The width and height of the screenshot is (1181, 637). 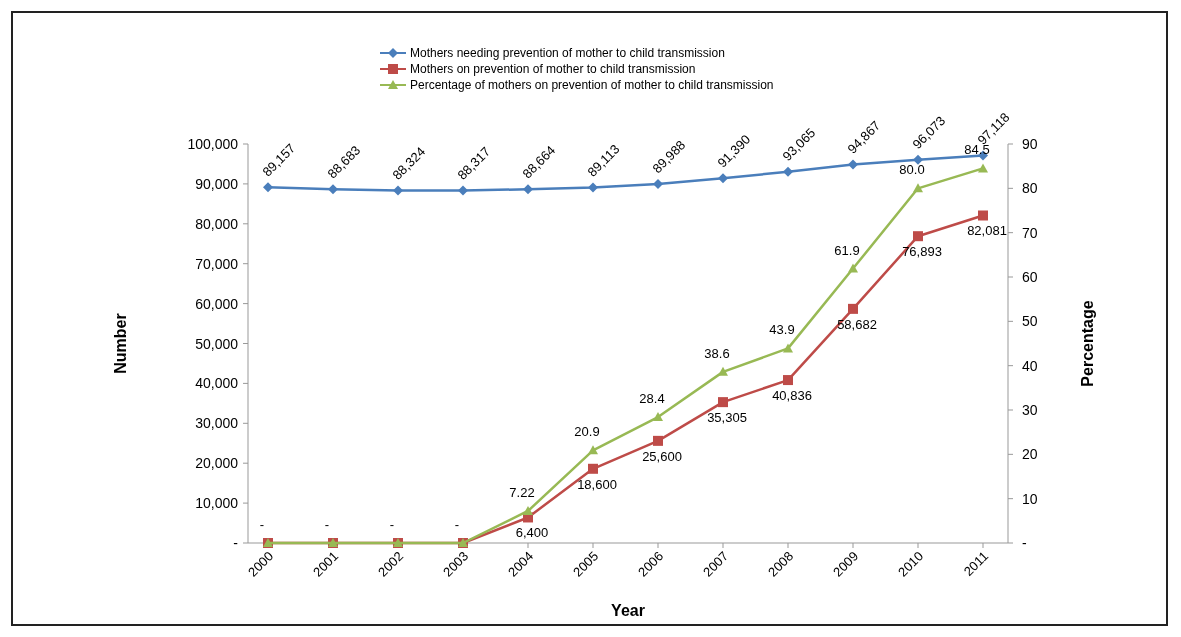 What do you see at coordinates (1030, 277) in the screenshot?
I see `y2-tick-label: 60` at bounding box center [1030, 277].